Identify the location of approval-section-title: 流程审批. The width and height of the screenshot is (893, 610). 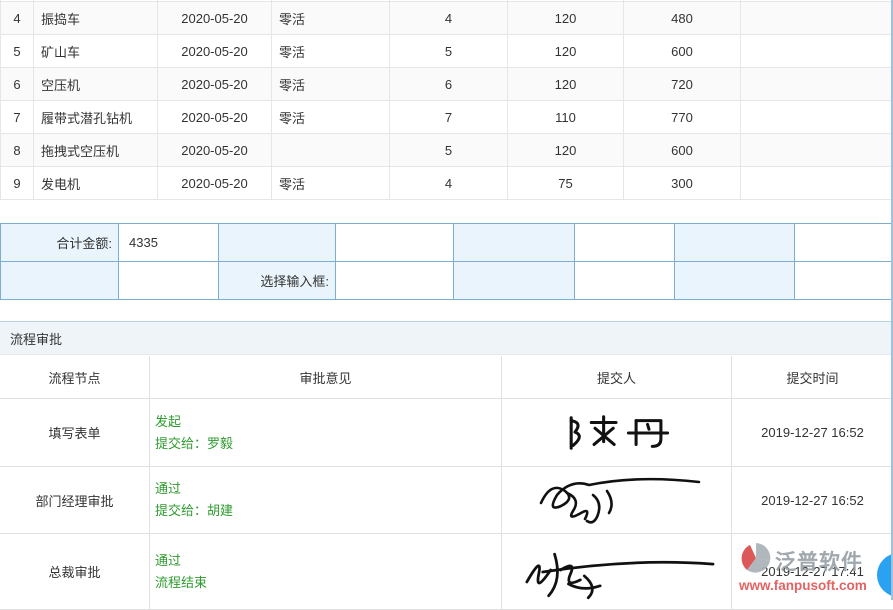
(36, 339).